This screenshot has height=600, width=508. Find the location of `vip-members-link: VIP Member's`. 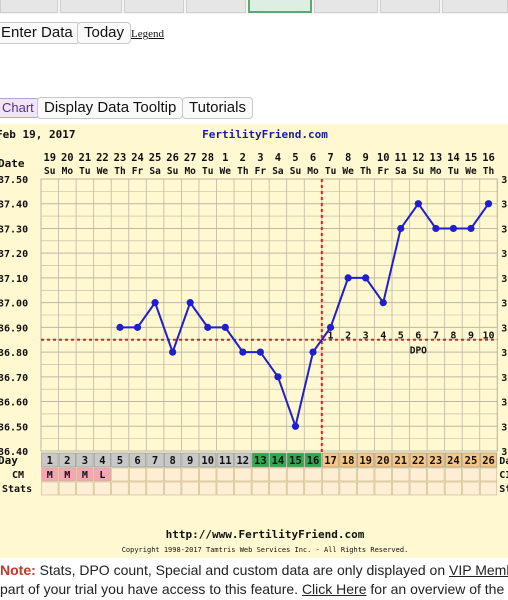

vip-members-link: VIP Member's is located at coordinates (478, 570).